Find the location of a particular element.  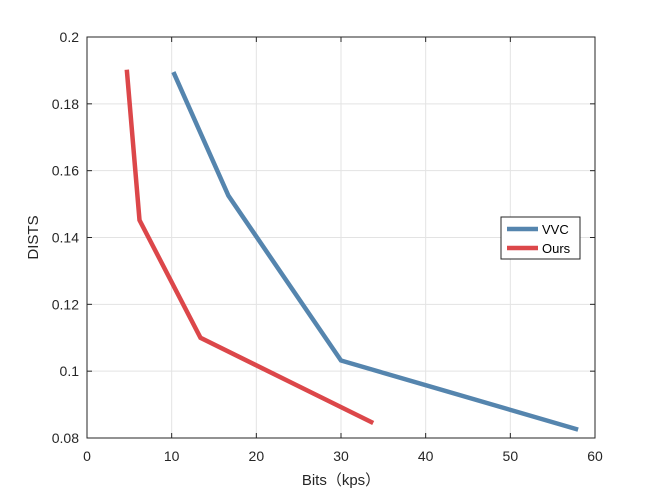

x-tick-label: 20 is located at coordinates (257, 456).